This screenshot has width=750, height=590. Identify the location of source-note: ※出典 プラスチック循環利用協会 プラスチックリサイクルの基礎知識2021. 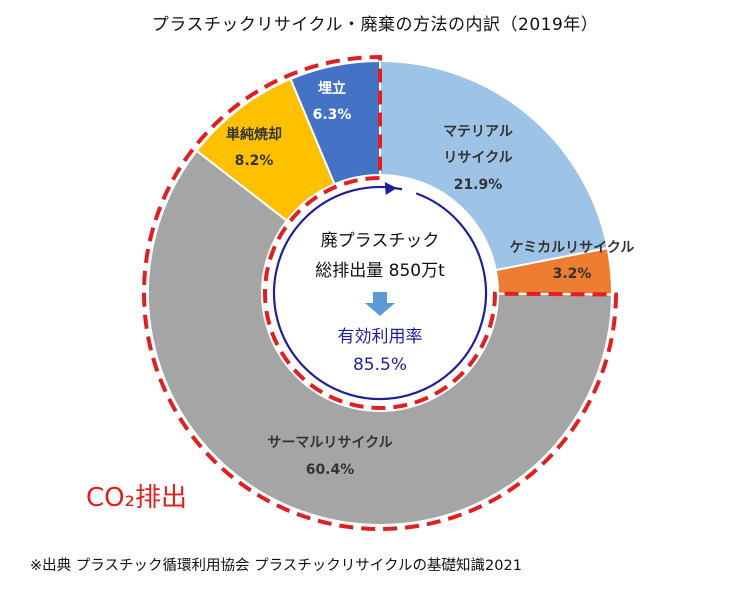
(276, 566).